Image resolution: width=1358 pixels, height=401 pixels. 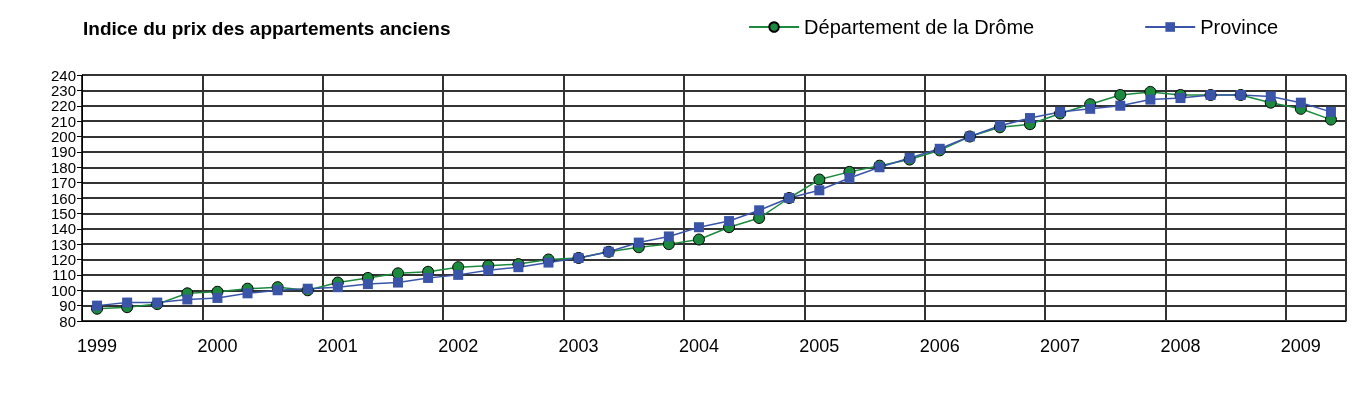 I want to click on legend-label: Département de la Drôme, so click(x=919, y=27).